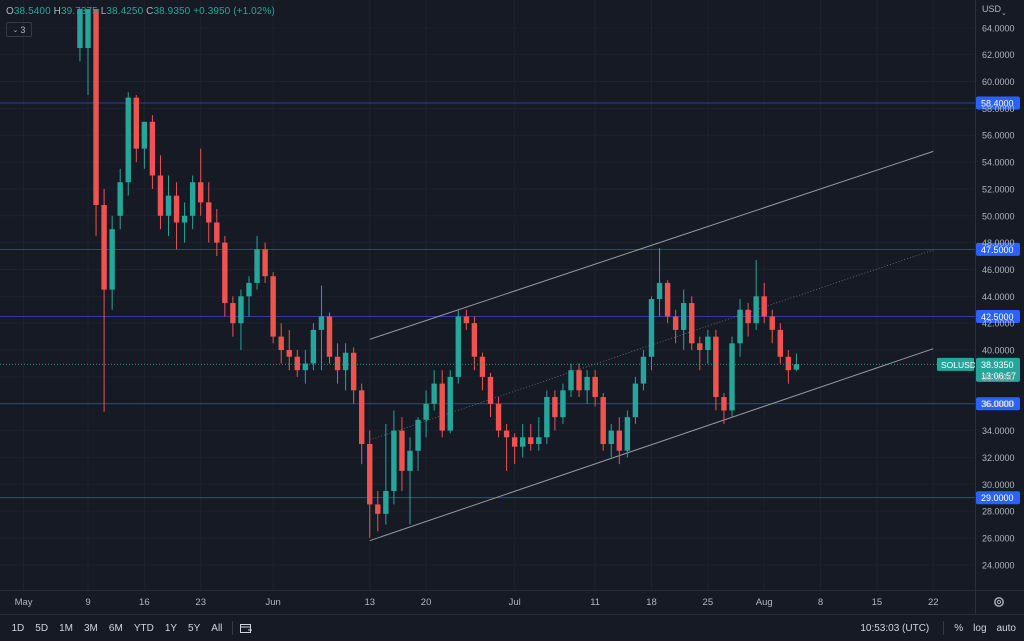 The image size is (1024, 641). Describe the element at coordinates (998, 270) in the screenshot. I see `price-tick-label: 46.0000` at that location.